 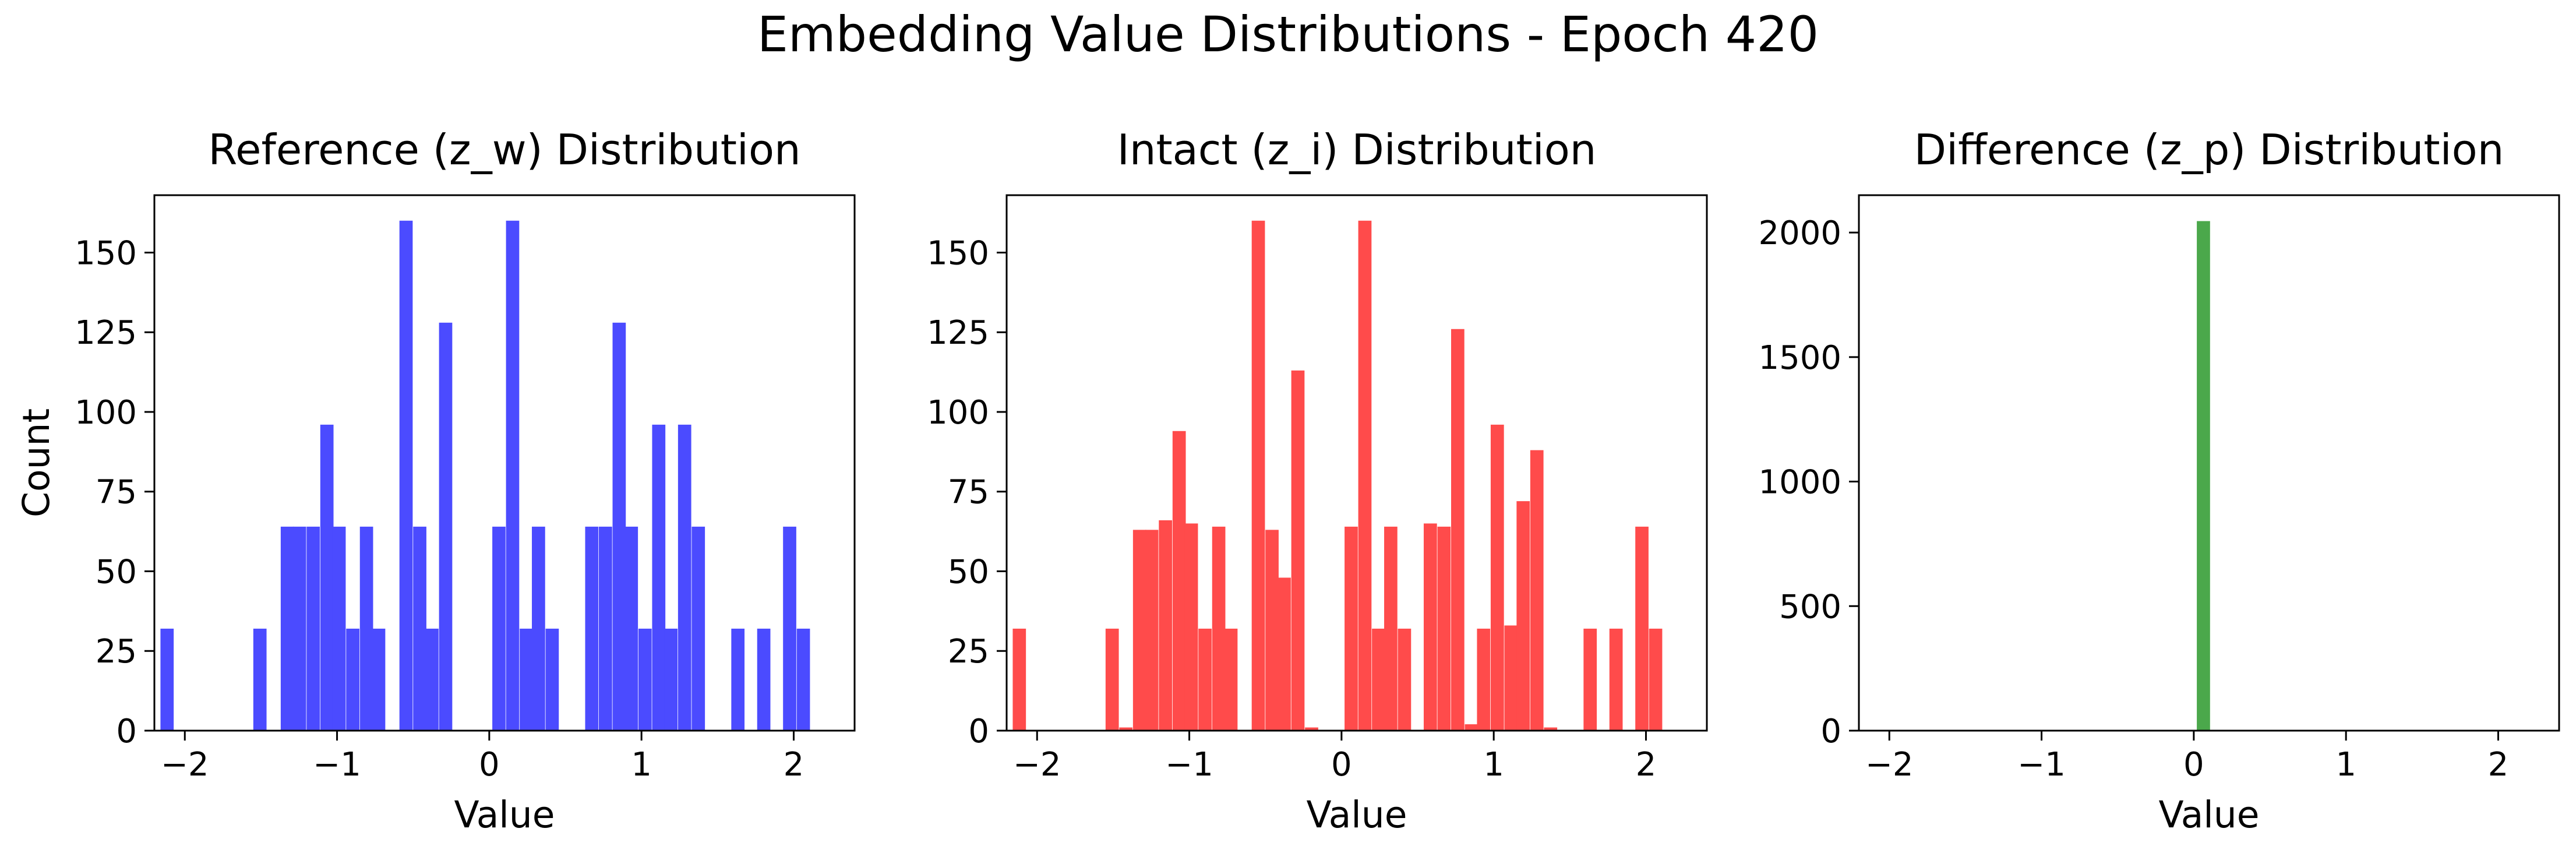 What do you see at coordinates (106, 253) in the screenshot?
I see `y-tick-label: 150` at bounding box center [106, 253].